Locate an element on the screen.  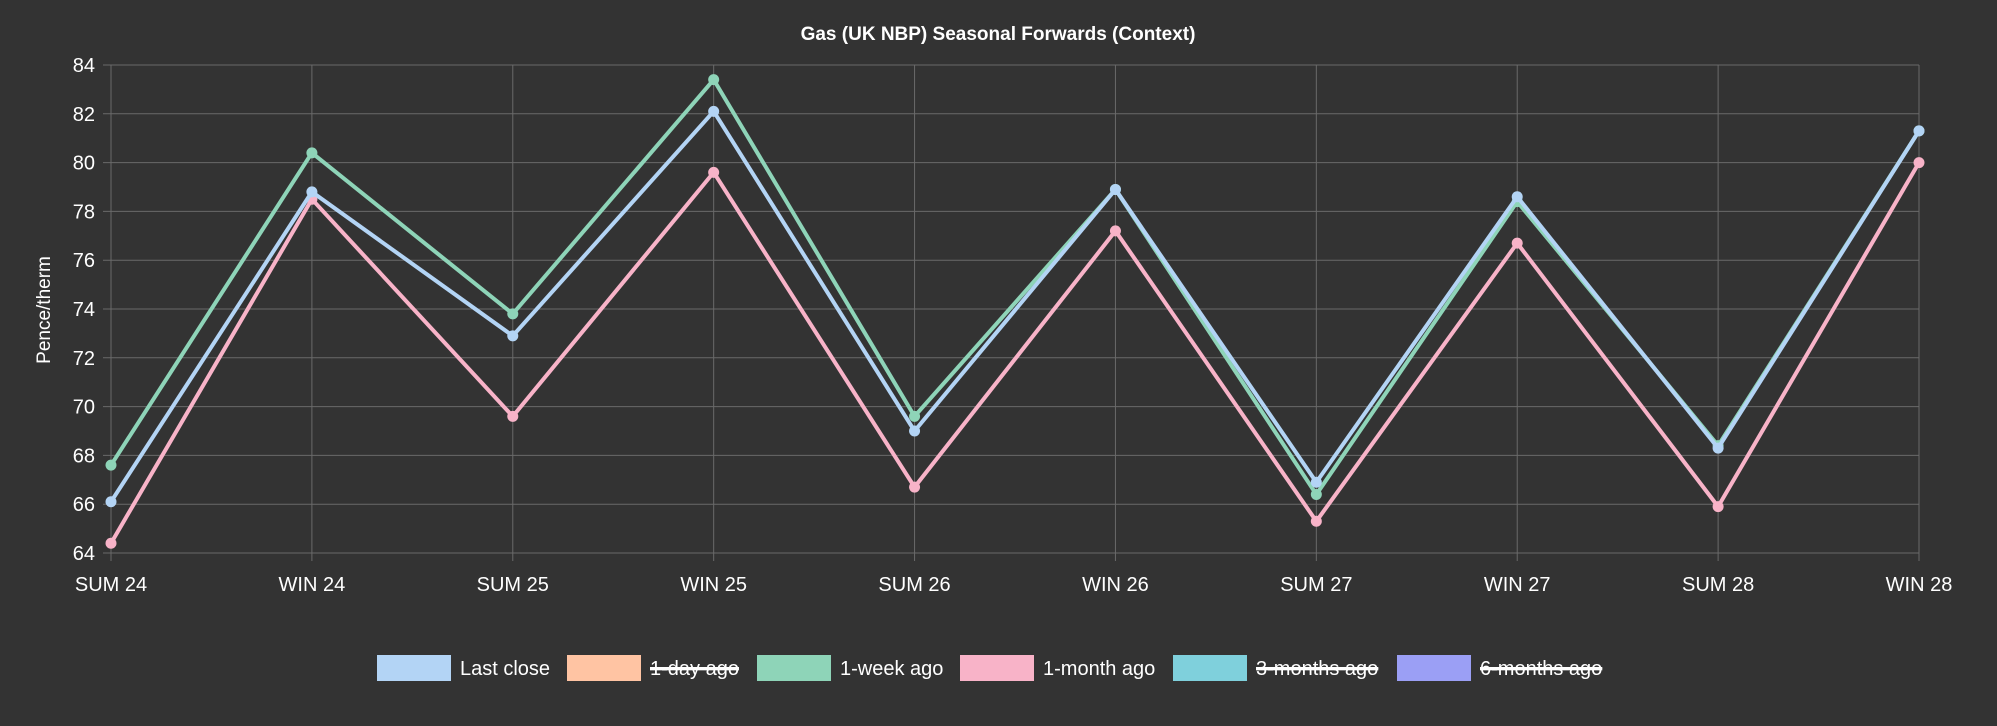
y-axis-label: Pence/therm is located at coordinates (44, 310).